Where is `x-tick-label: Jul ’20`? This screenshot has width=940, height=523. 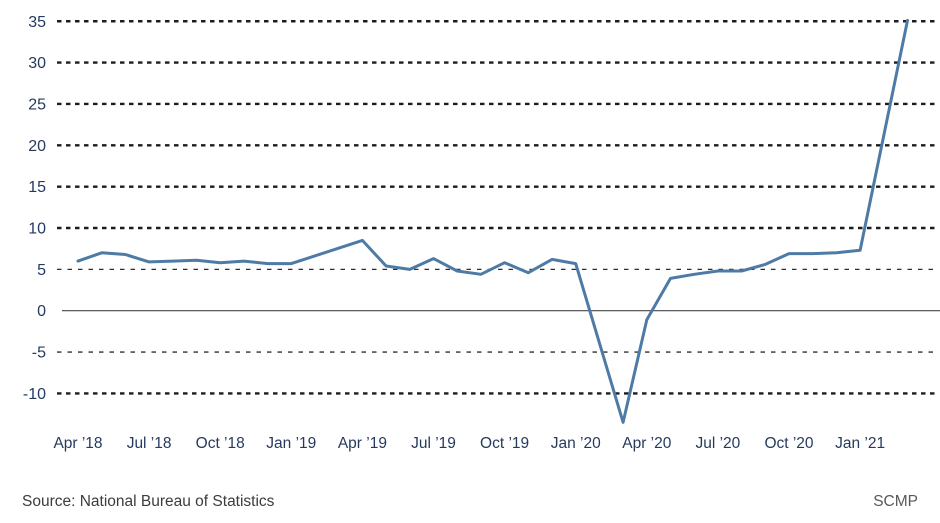 x-tick-label: Jul ’20 is located at coordinates (717, 443).